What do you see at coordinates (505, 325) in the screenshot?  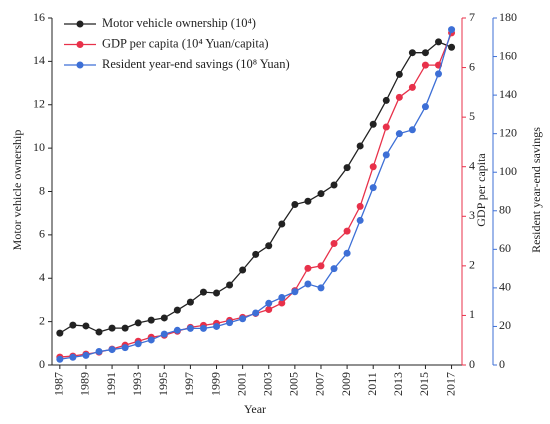 I see `y3-tick-label: 20` at bounding box center [505, 325].